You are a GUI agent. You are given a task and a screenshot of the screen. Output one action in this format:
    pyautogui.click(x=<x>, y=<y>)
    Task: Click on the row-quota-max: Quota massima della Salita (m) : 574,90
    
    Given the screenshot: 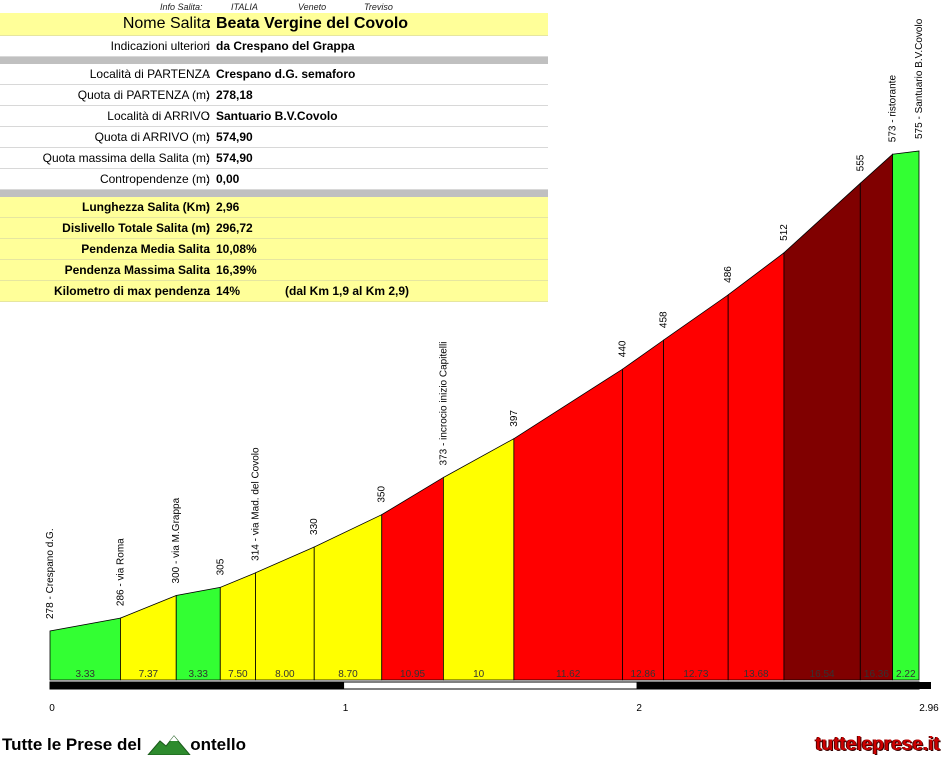 What is the action you would take?
    pyautogui.click(x=274, y=158)
    